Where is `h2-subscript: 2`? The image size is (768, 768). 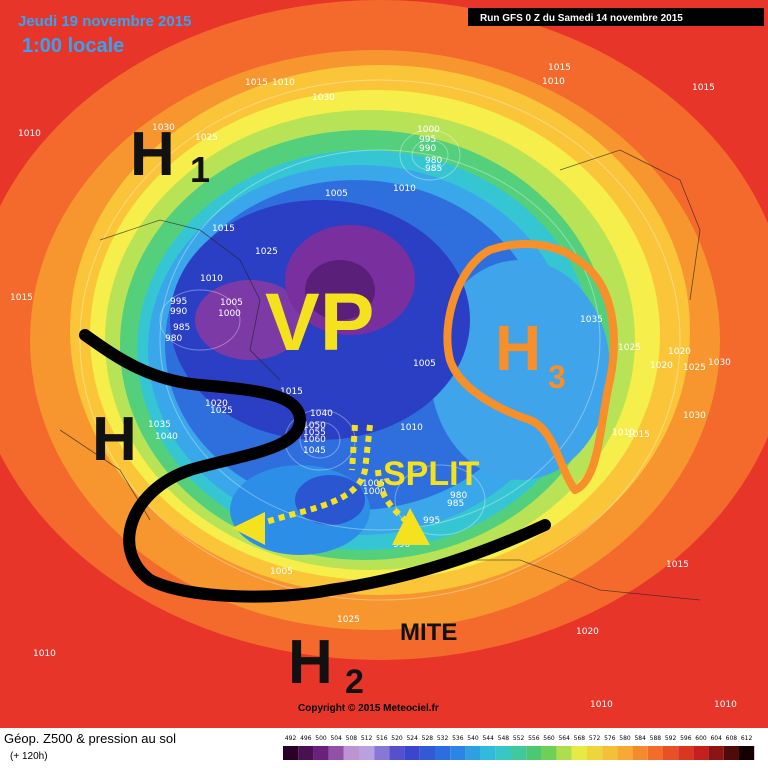 h2-subscript: 2 is located at coordinates (354, 682).